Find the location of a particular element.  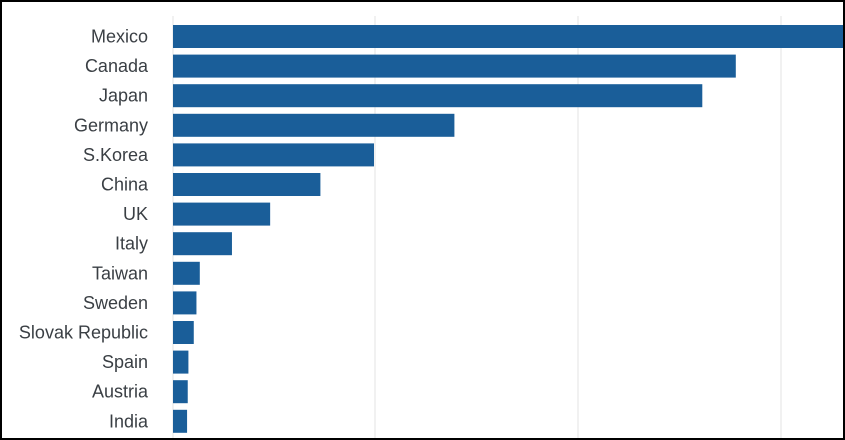

bar-uk is located at coordinates (222, 214).